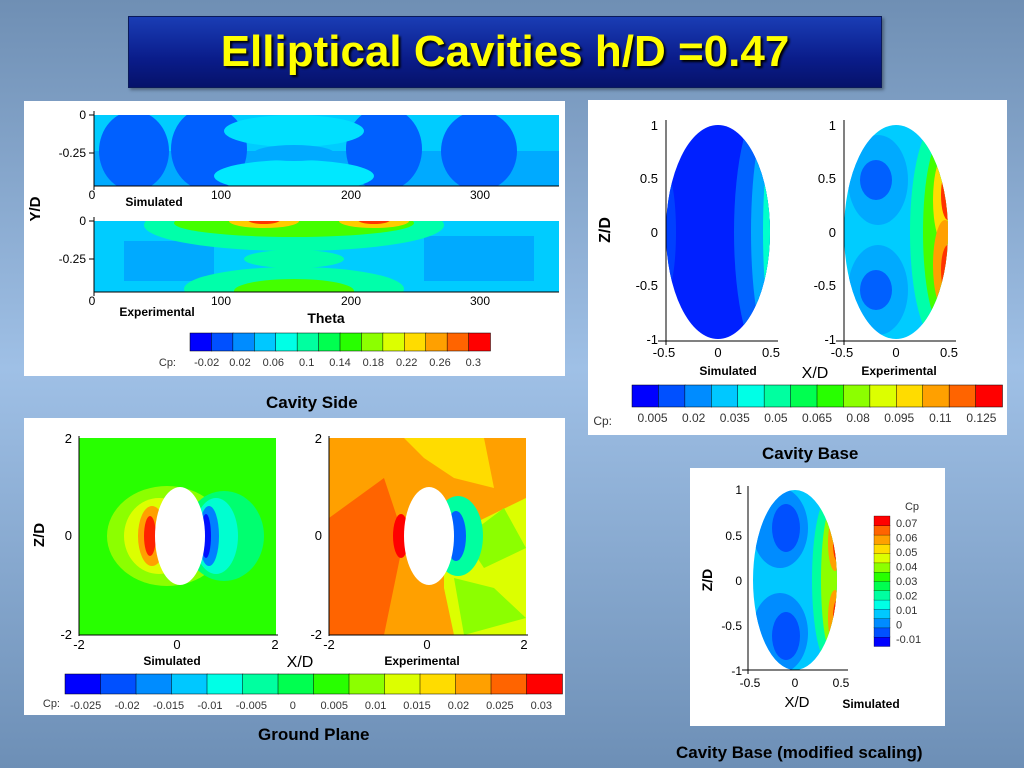 The image size is (1024, 768). I want to click on ground-sim-ytick: 0, so click(68, 535).